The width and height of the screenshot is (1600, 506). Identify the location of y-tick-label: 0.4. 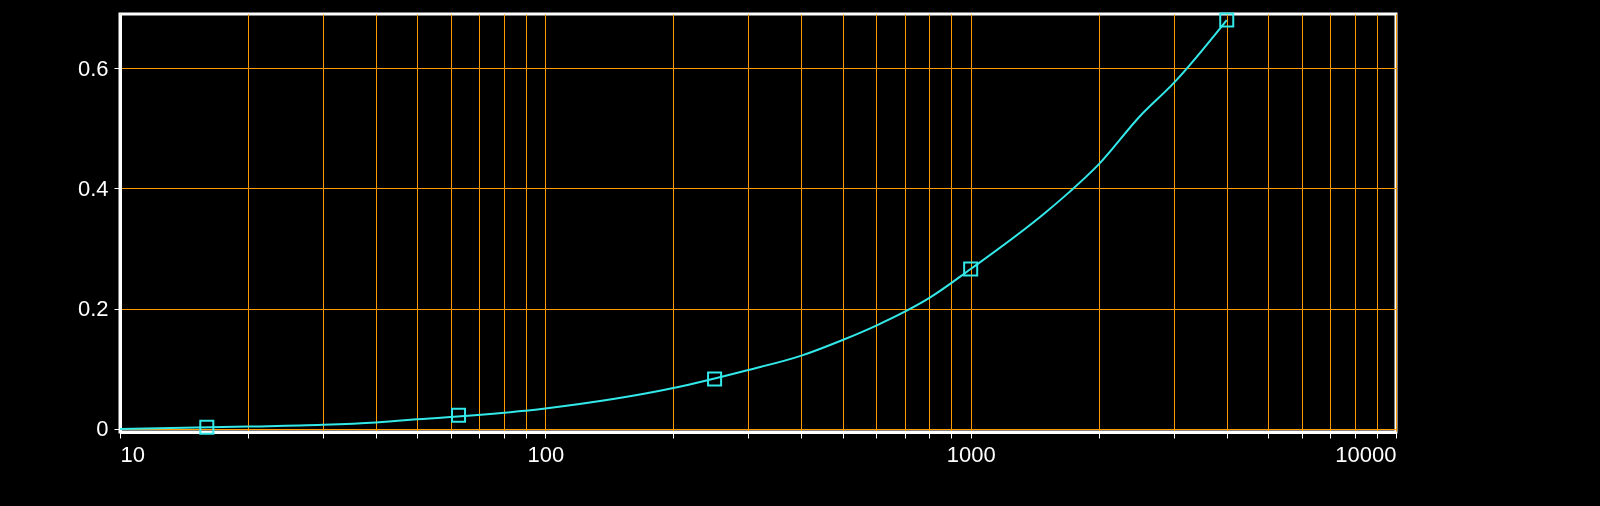
(93, 188).